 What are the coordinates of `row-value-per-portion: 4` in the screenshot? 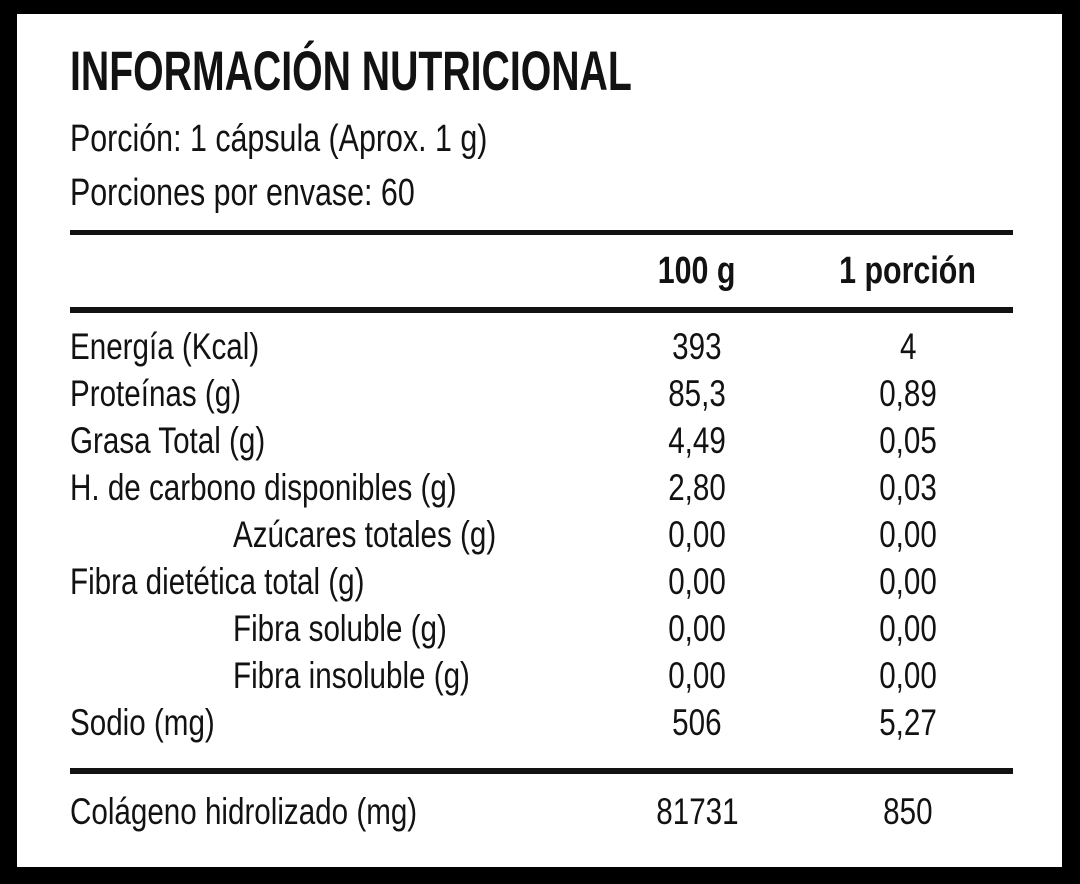 It's located at (908, 346).